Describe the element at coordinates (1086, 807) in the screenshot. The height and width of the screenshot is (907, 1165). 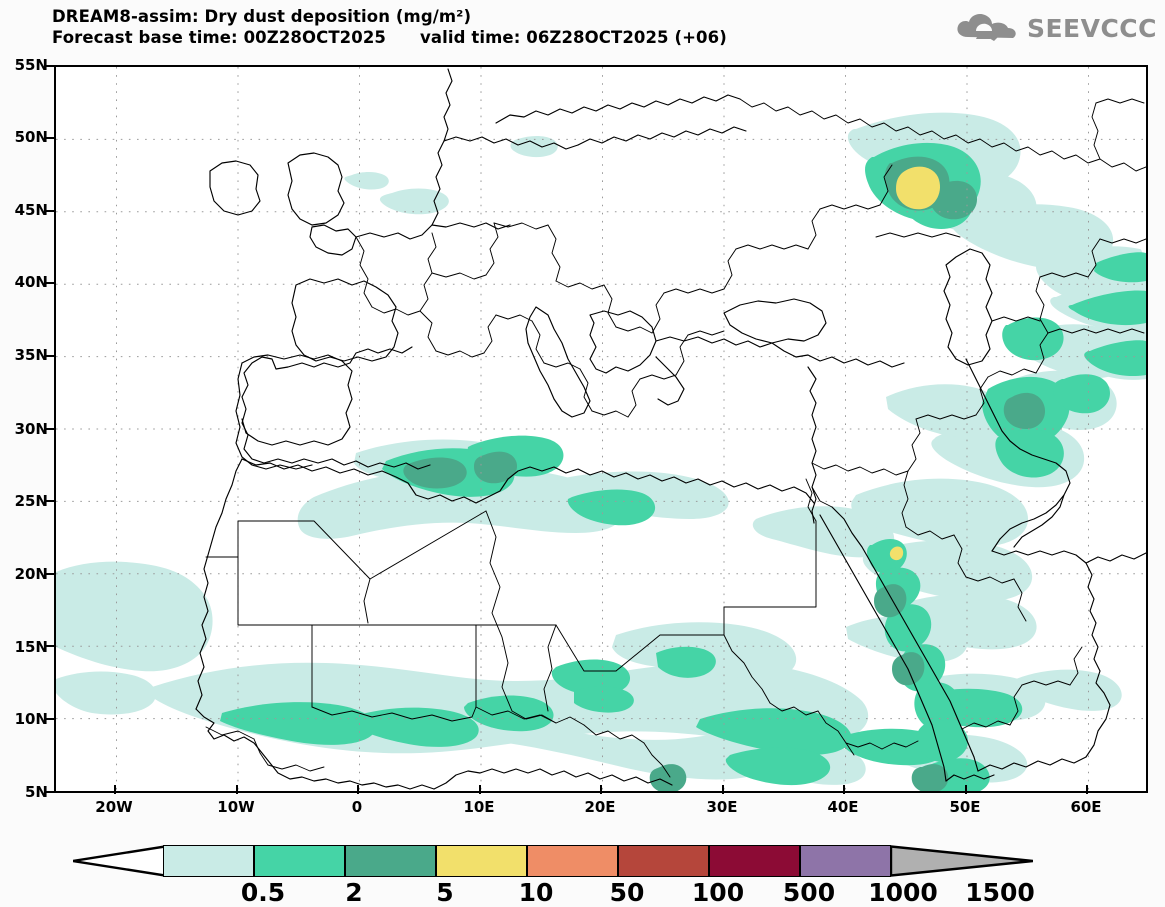
I see `xtick-60e: 60E` at that location.